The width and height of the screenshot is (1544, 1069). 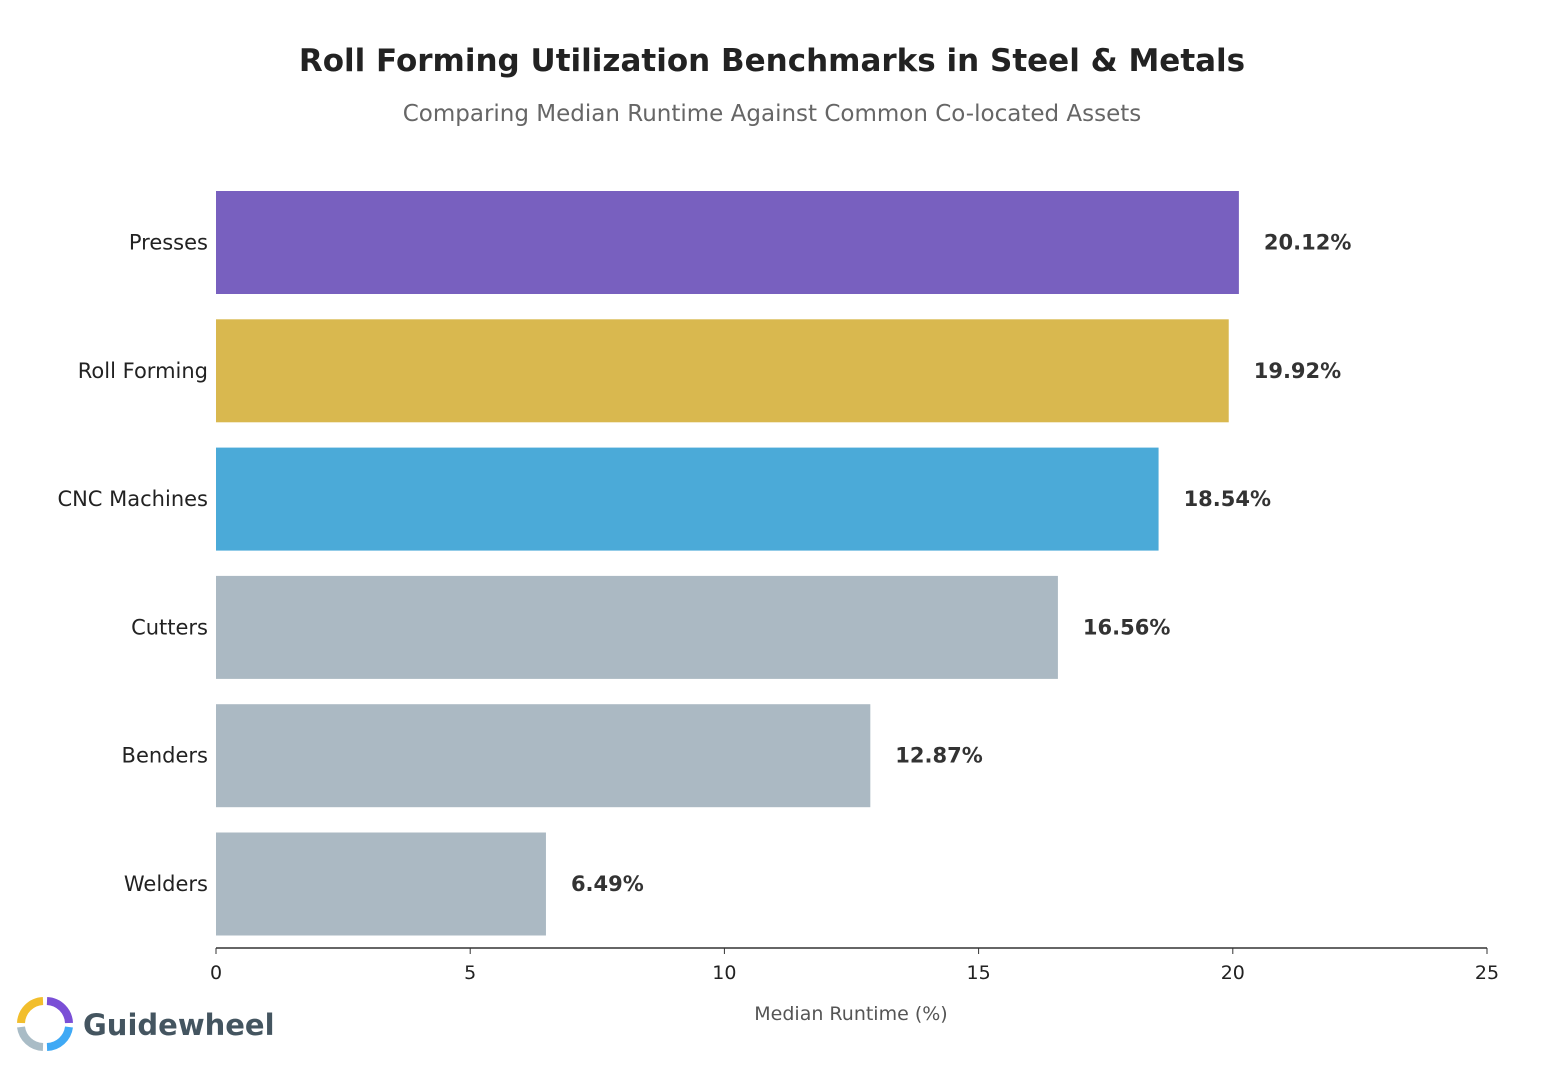 What do you see at coordinates (1126, 627) in the screenshot?
I see `value-label: 16.56%` at bounding box center [1126, 627].